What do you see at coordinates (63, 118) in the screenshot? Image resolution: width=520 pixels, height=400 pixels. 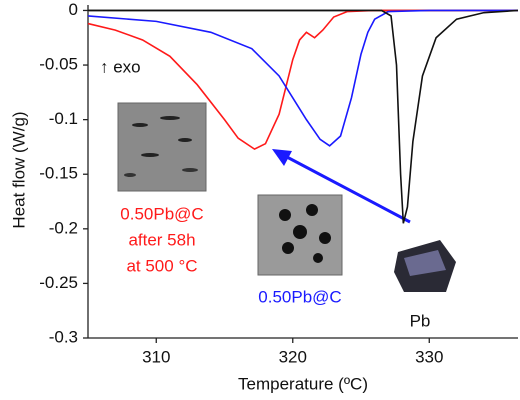 I see `y-tick-label: -0.1` at bounding box center [63, 118].